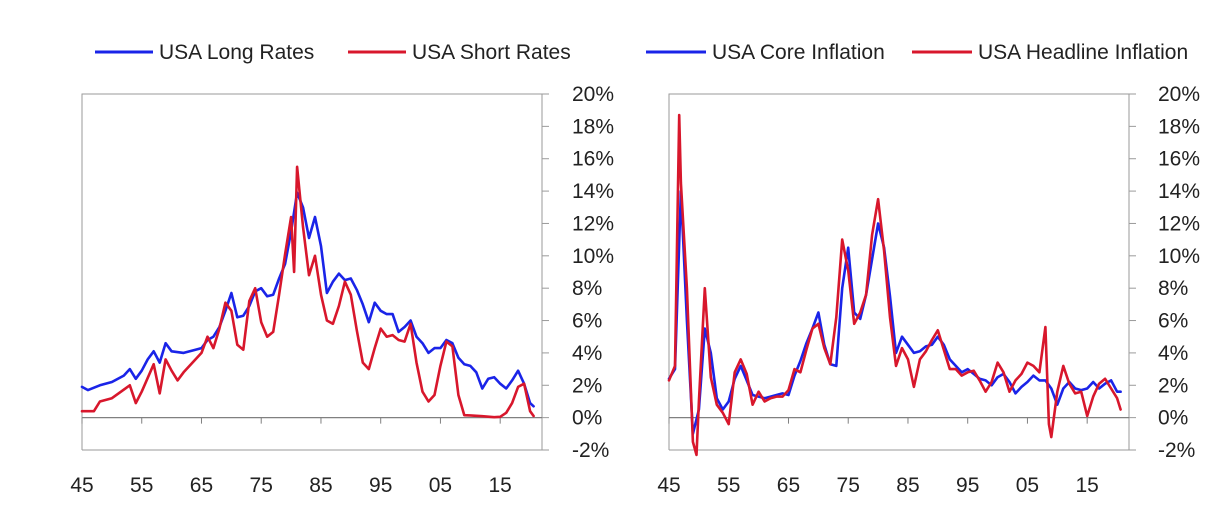  I want to click on legend-label: USA Headline Inflation, so click(1083, 52).